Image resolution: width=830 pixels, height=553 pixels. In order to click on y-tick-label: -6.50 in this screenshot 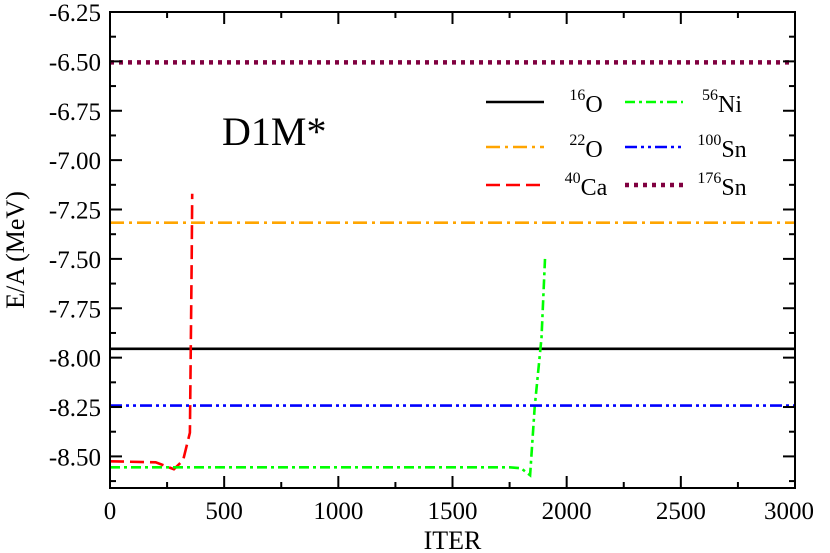, I will do `click(75, 62)`.